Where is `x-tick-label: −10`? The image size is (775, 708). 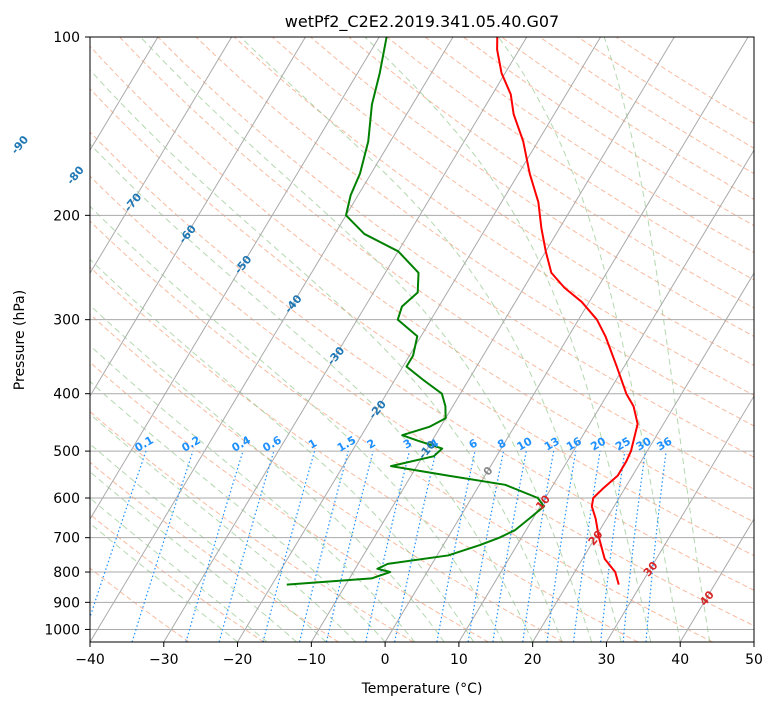
x-tick-label: −10 is located at coordinates (312, 660).